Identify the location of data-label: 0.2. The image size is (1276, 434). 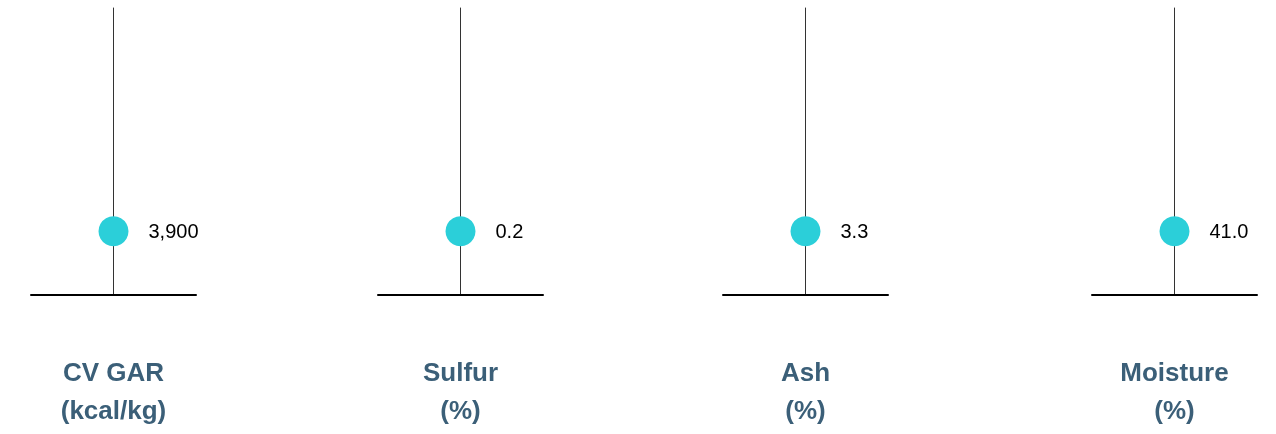
(509, 231).